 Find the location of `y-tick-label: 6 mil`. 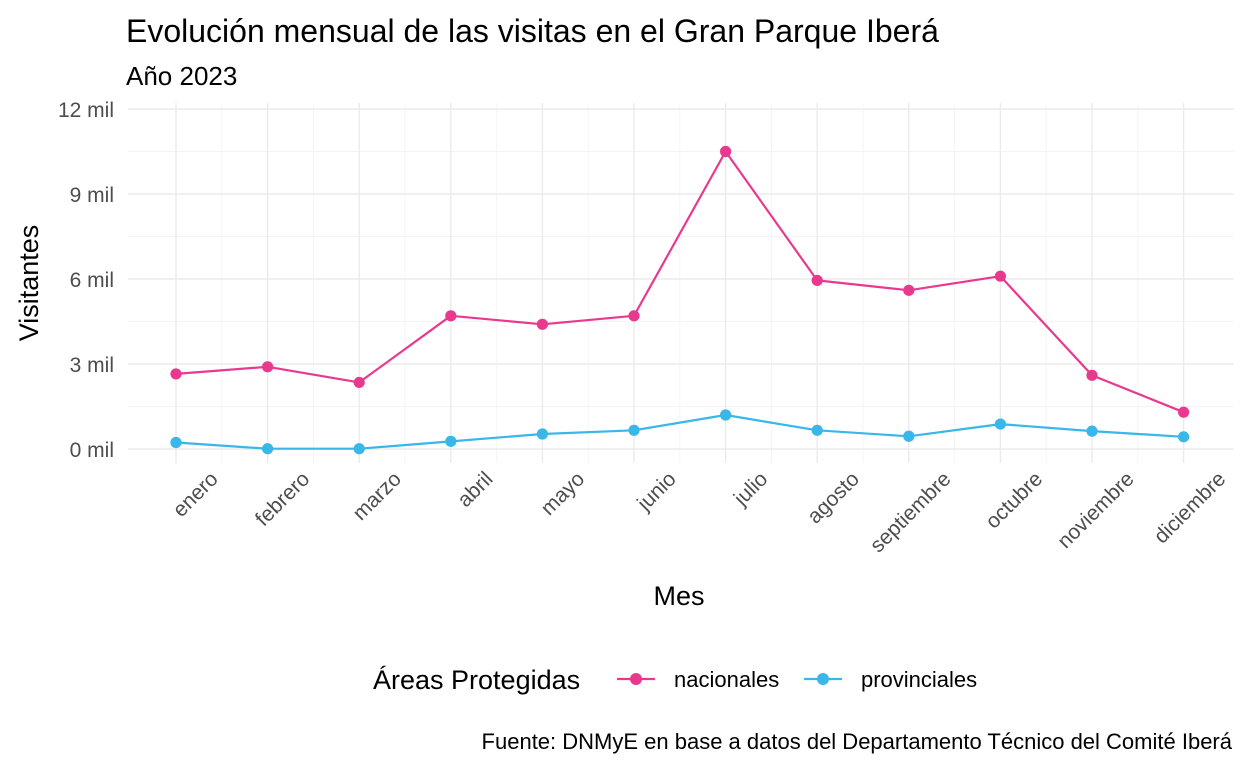

y-tick-label: 6 mil is located at coordinates (92, 280).